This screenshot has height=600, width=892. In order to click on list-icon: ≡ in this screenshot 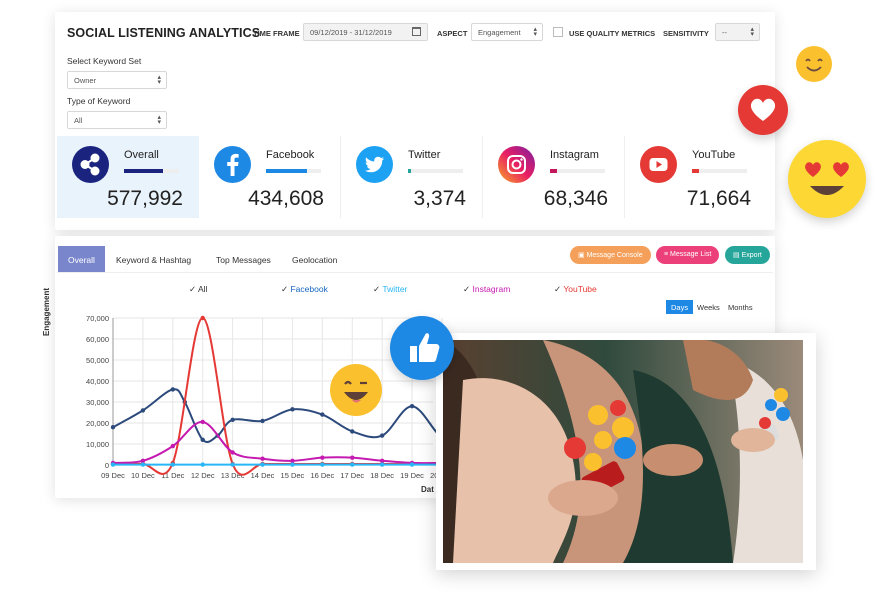, I will do `click(667, 254)`.